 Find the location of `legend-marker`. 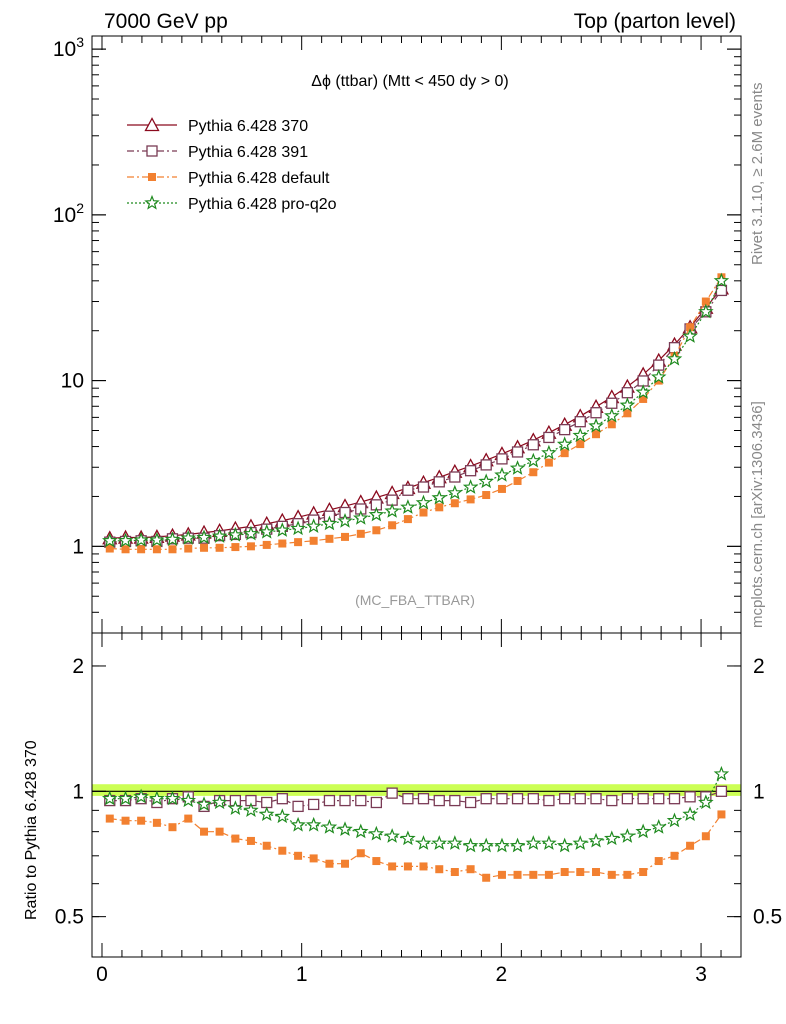

legend-marker is located at coordinates (152, 202).